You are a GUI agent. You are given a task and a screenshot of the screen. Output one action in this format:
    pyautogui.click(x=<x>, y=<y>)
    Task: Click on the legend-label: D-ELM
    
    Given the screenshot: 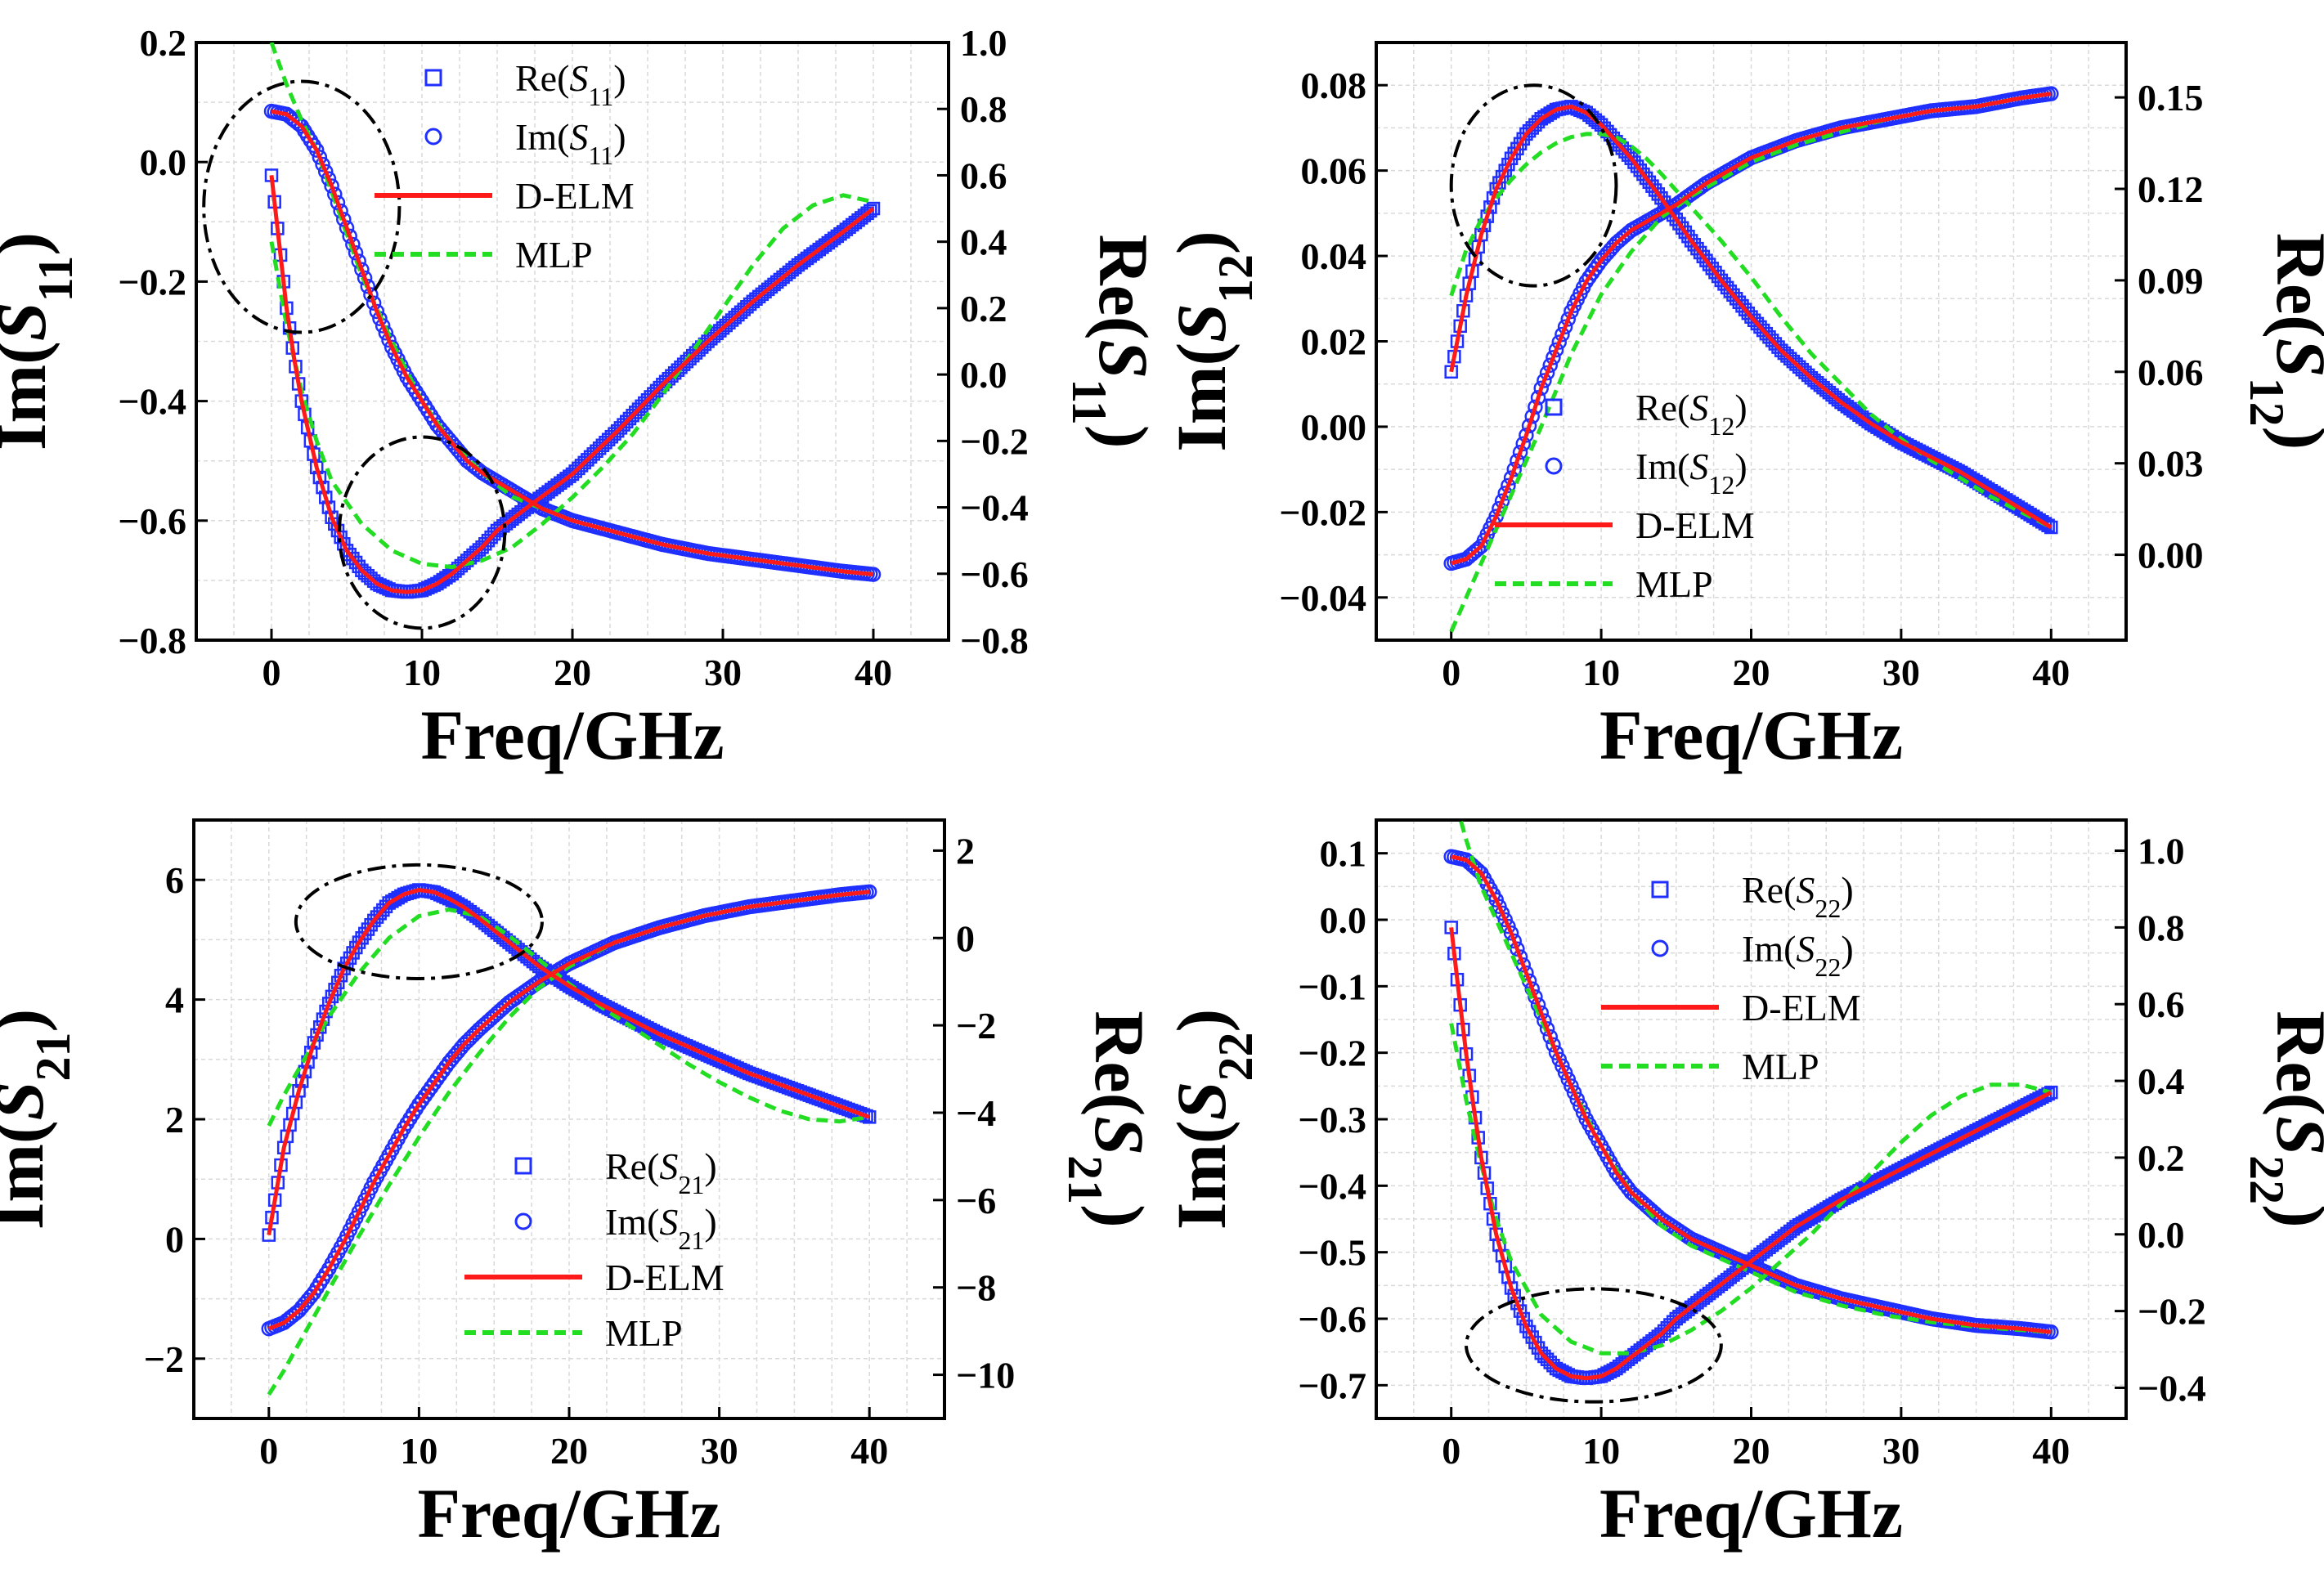 What is the action you would take?
    pyautogui.click(x=665, y=1277)
    